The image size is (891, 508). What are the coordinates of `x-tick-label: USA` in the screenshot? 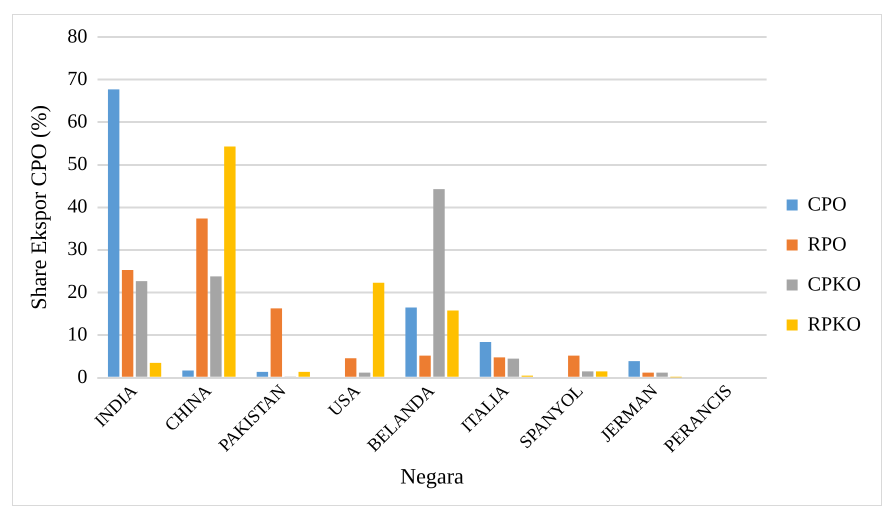 It's located at (344, 400).